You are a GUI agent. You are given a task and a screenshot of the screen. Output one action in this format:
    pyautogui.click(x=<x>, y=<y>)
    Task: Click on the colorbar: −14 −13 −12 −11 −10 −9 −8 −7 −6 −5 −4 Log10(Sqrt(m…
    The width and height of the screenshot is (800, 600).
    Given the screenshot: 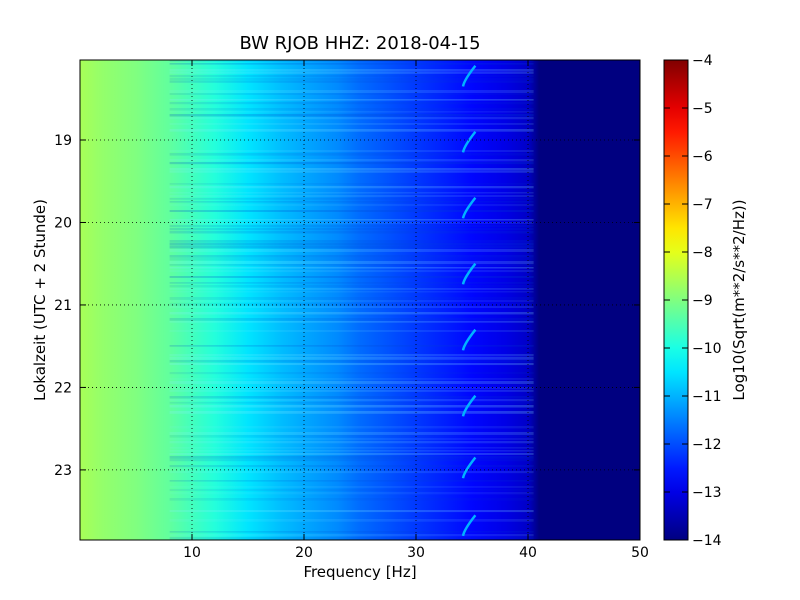 What is the action you would take?
    pyautogui.click(x=705, y=301)
    